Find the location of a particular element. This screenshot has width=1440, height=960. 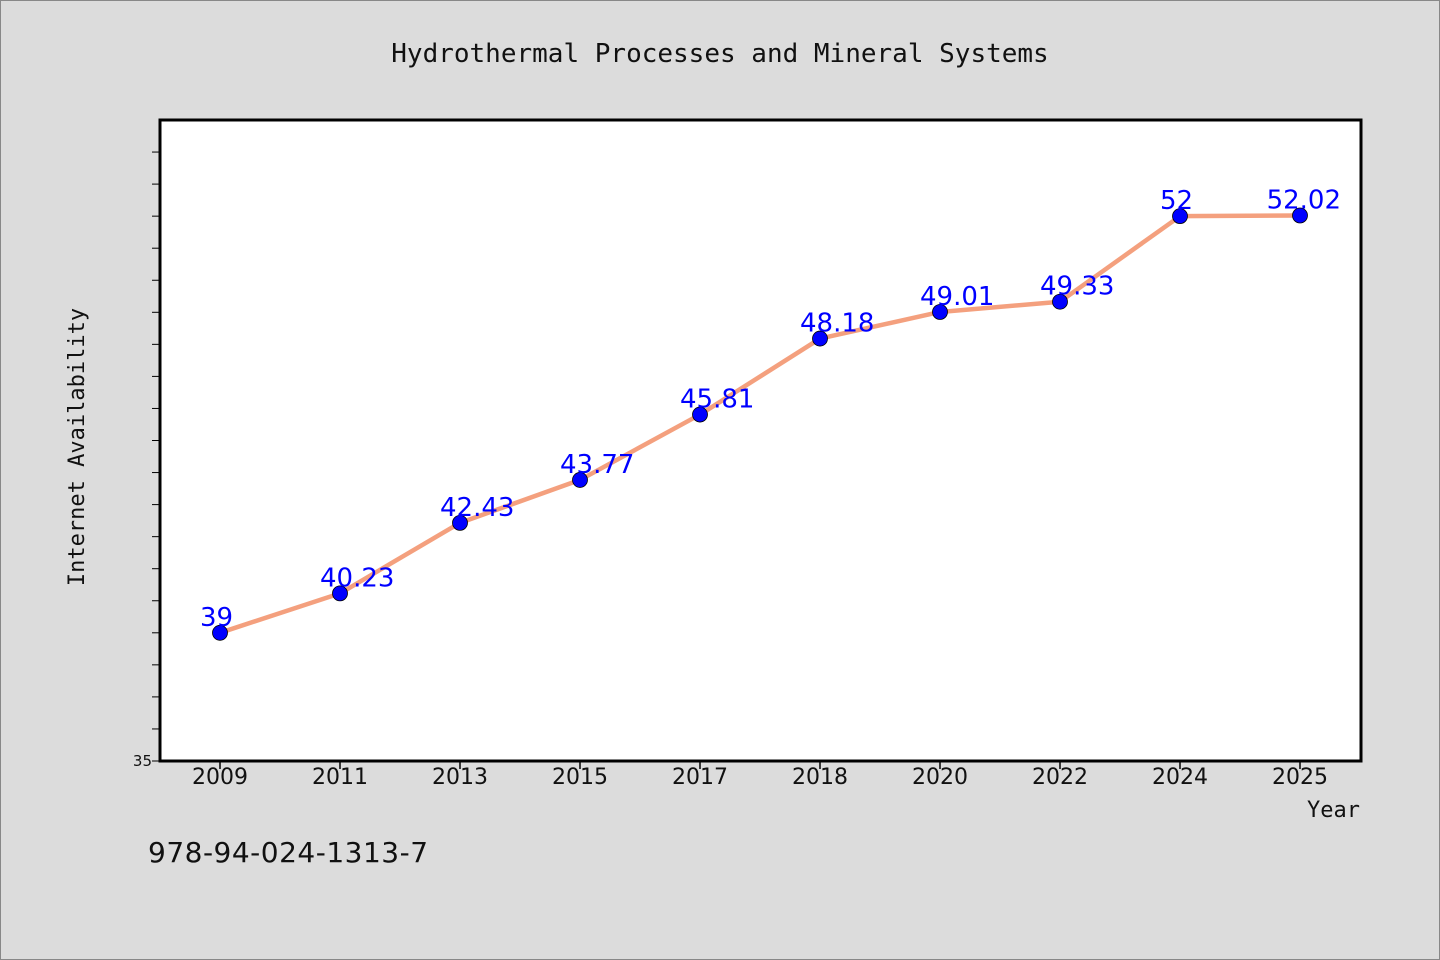

footer-code: 978-94-024-1313-7 is located at coordinates (288, 852).